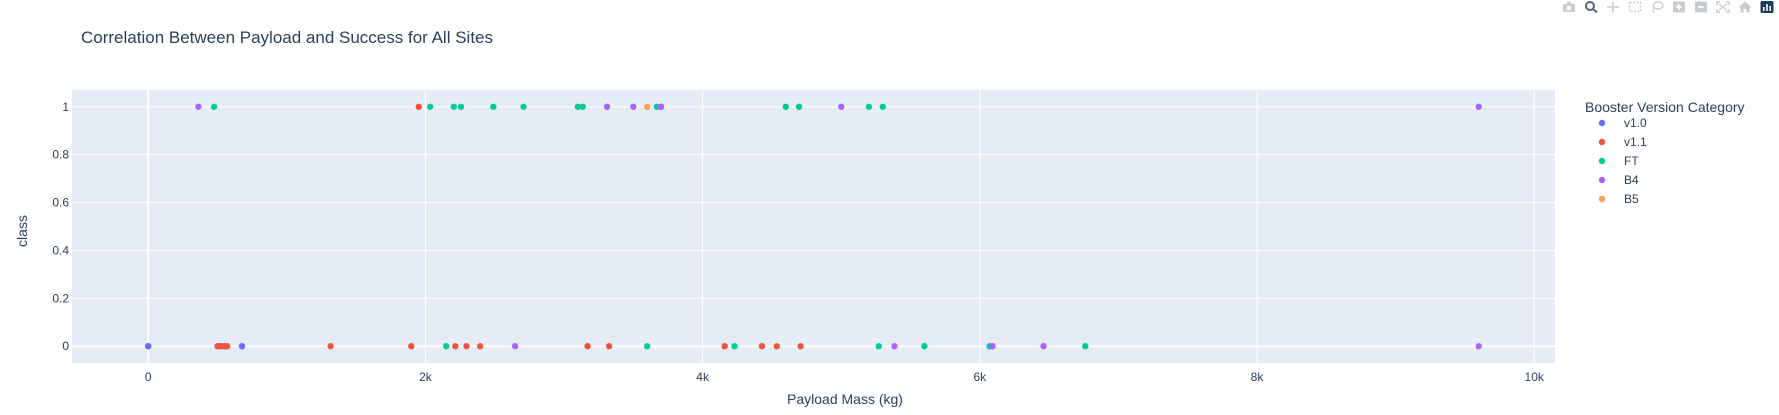 This screenshot has width=1779, height=415. I want to click on box-select-icon, so click(1635, 7).